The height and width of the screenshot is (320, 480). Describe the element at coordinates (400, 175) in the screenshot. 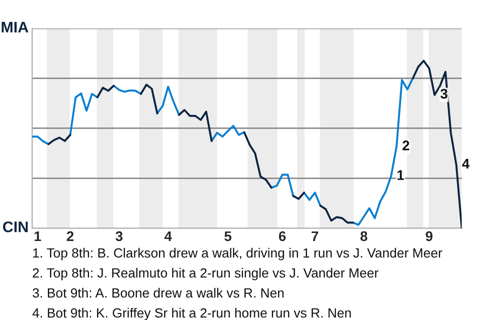

I see `annotation: 1` at that location.